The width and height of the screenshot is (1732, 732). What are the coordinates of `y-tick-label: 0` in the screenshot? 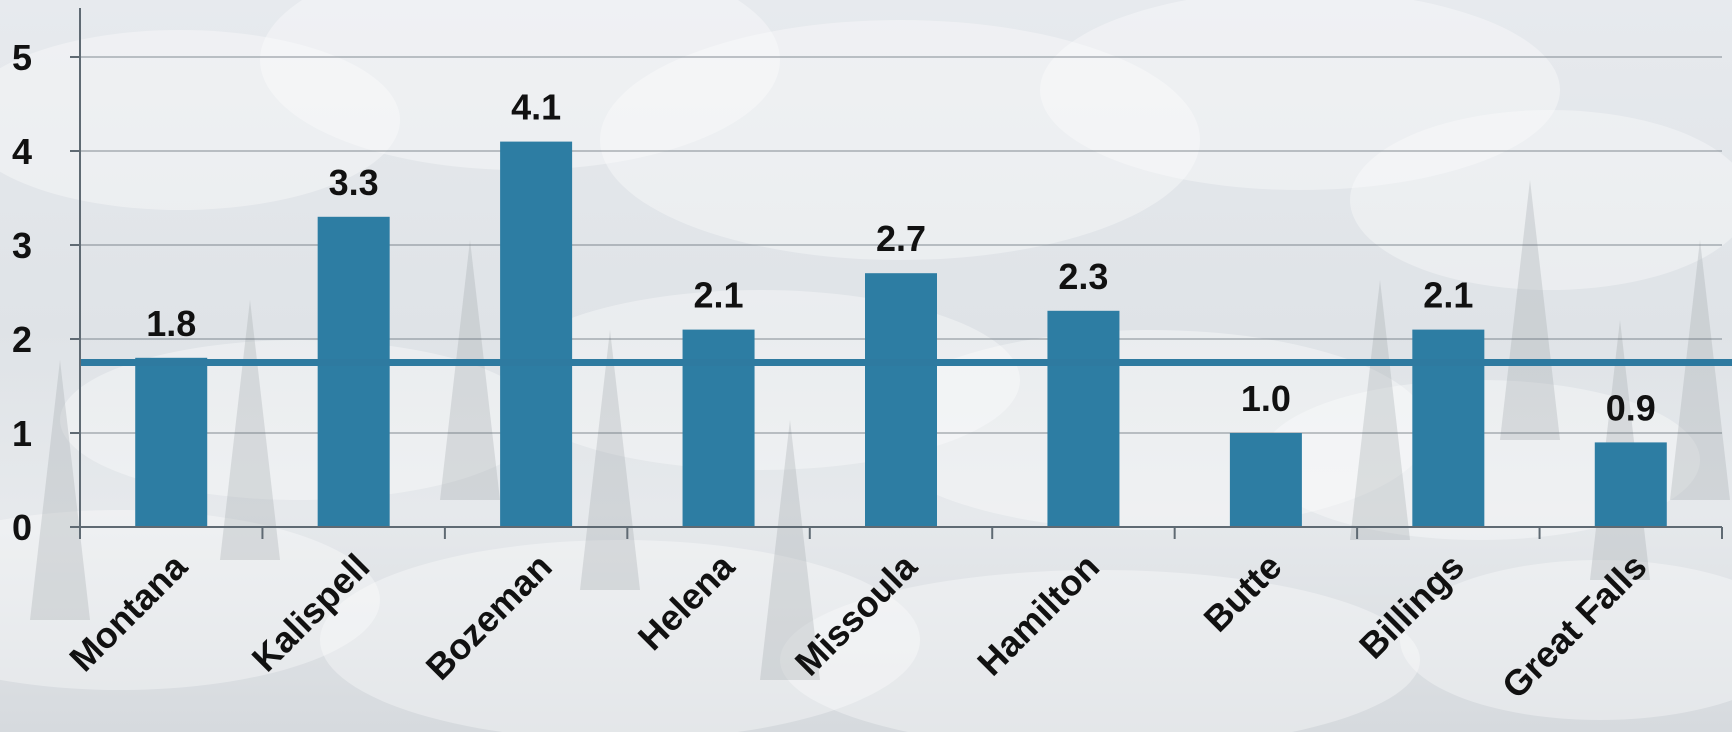 It's located at (22, 527).